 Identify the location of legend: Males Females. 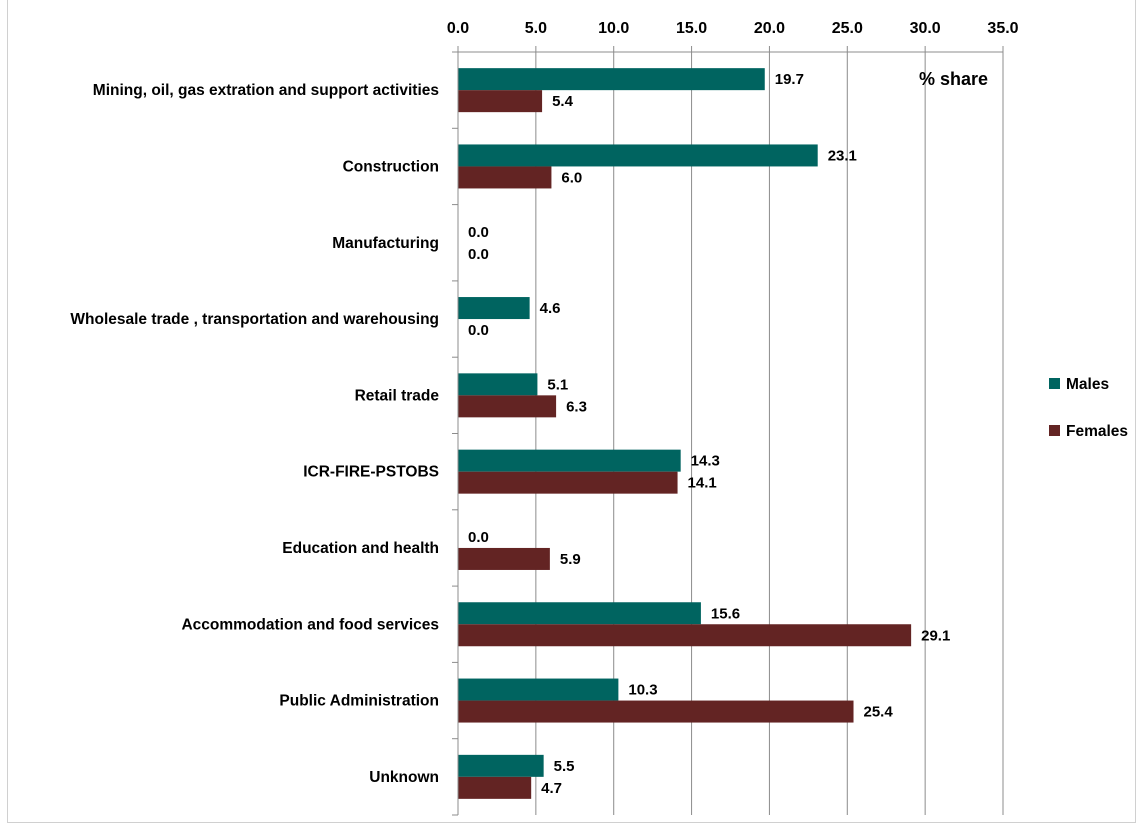
(1088, 408).